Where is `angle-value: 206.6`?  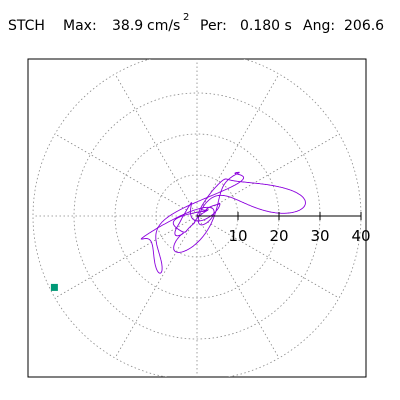 angle-value: 206.6 is located at coordinates (364, 26).